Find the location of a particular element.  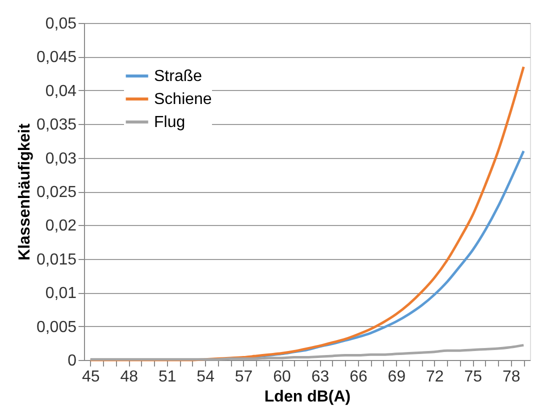

x-tick-label: 63 is located at coordinates (320, 377).